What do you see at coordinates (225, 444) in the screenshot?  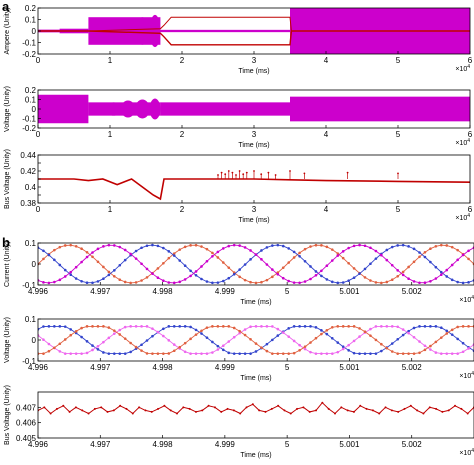 I see `x-tick-label-3: 4.999` at bounding box center [225, 444].